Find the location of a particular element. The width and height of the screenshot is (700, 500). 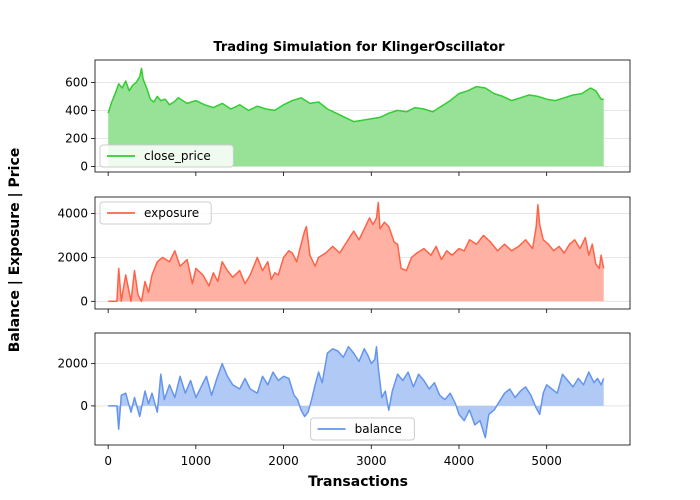

line-balance is located at coordinates (356, 392).